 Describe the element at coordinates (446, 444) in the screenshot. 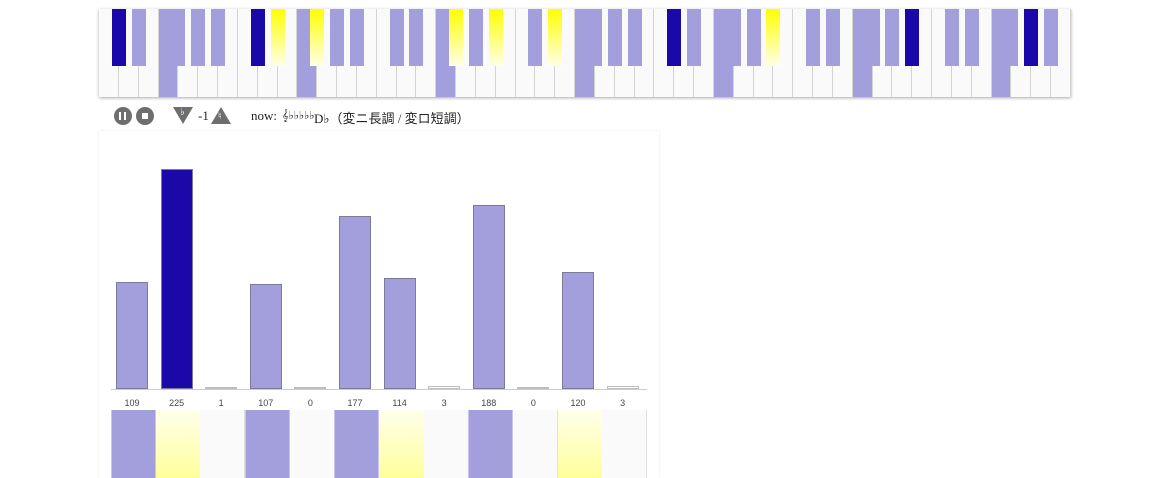

I see `pc-key-g` at that location.